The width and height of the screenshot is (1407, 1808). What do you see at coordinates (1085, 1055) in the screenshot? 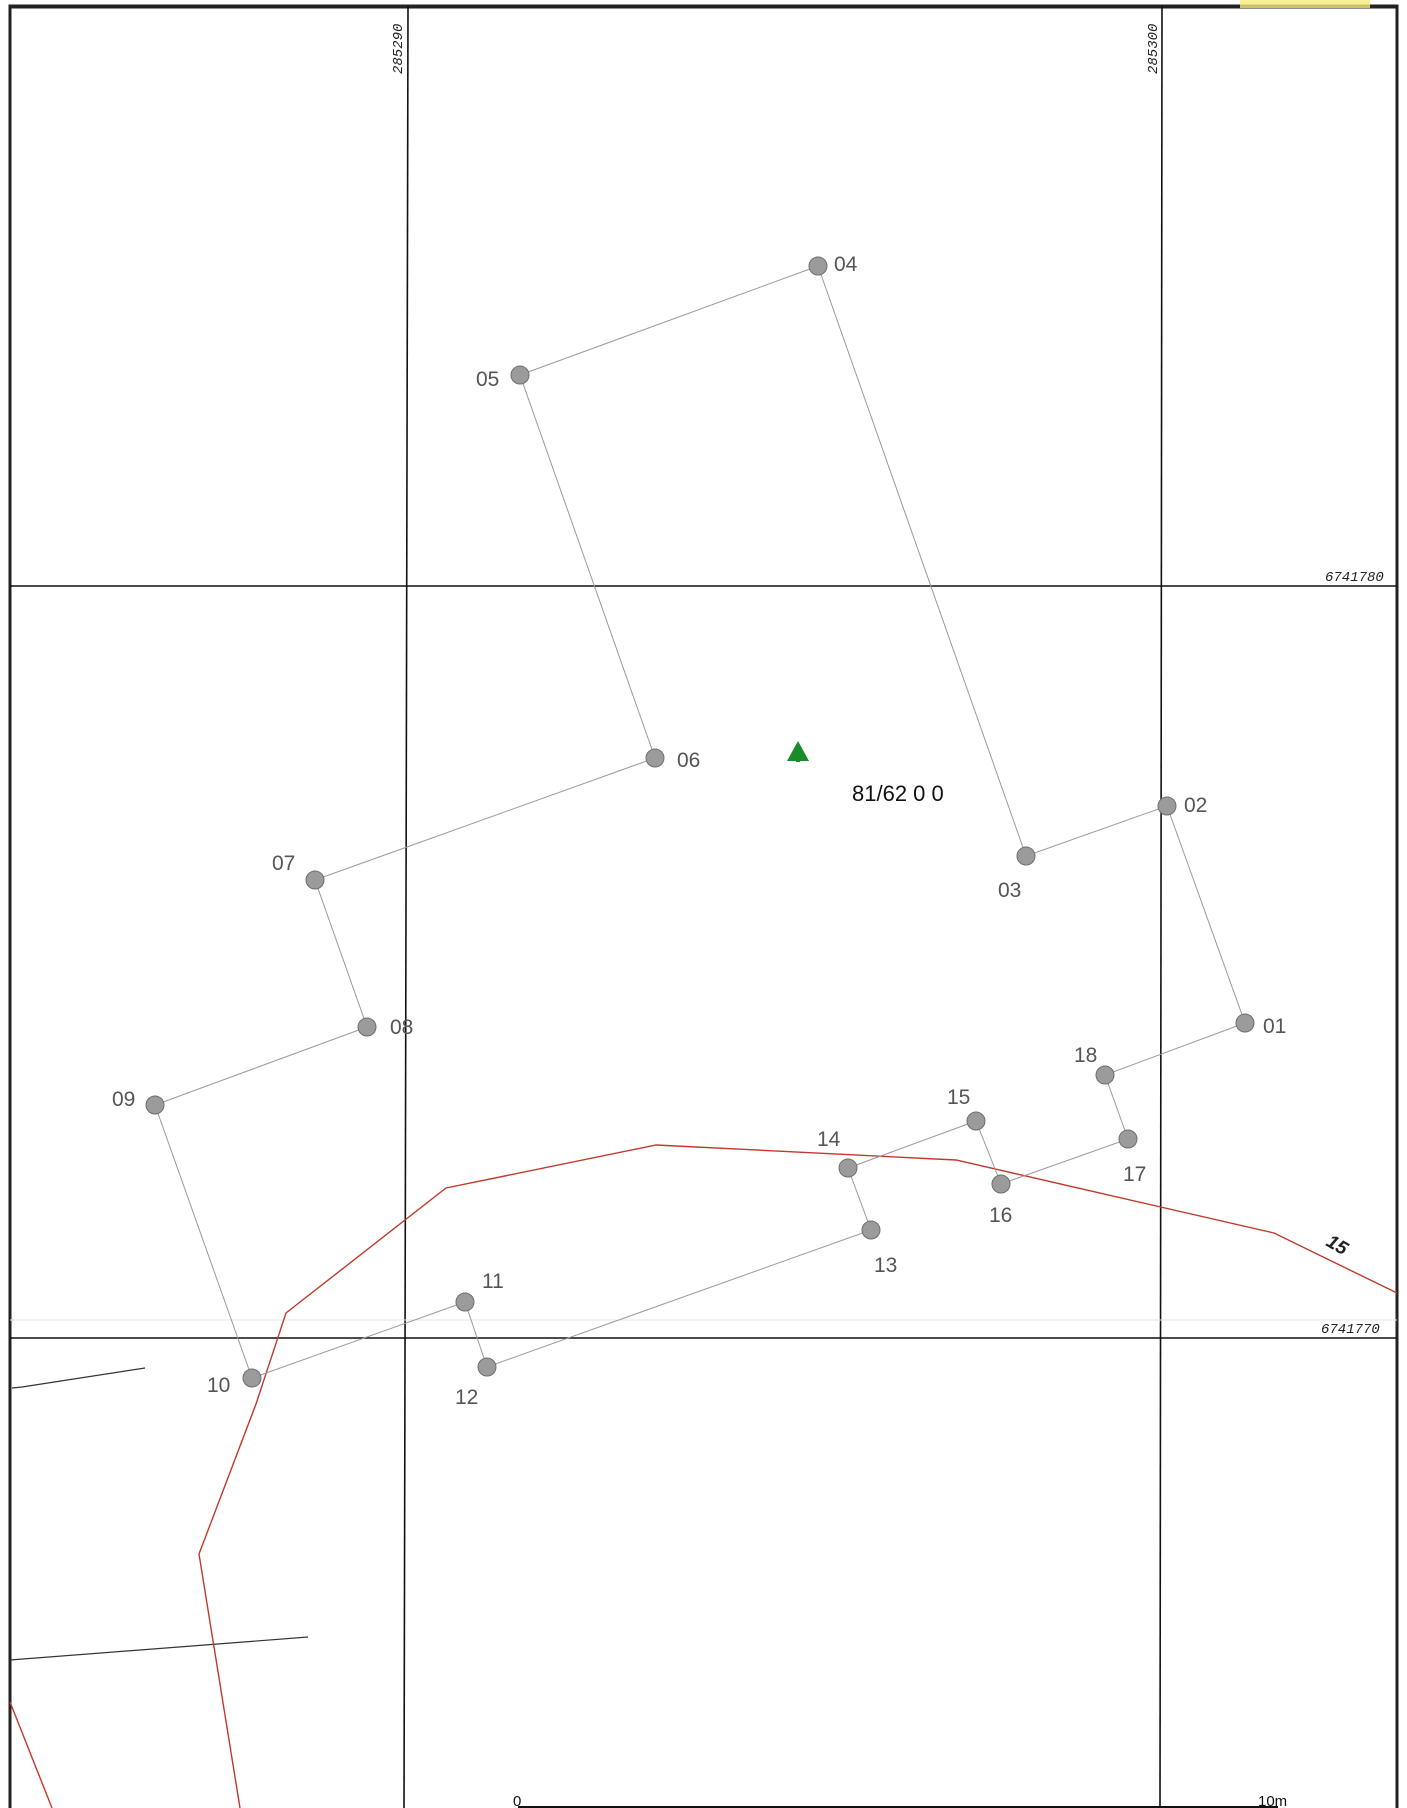
I see `survey-point-label-18: 18` at bounding box center [1085, 1055].